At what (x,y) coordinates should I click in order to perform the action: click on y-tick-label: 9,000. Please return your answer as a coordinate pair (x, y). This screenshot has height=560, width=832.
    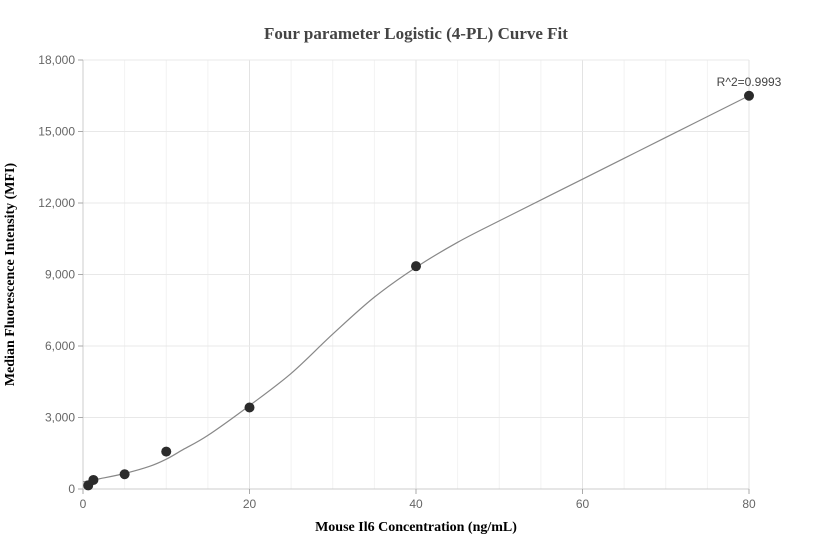
    Looking at the image, I should click on (60, 275).